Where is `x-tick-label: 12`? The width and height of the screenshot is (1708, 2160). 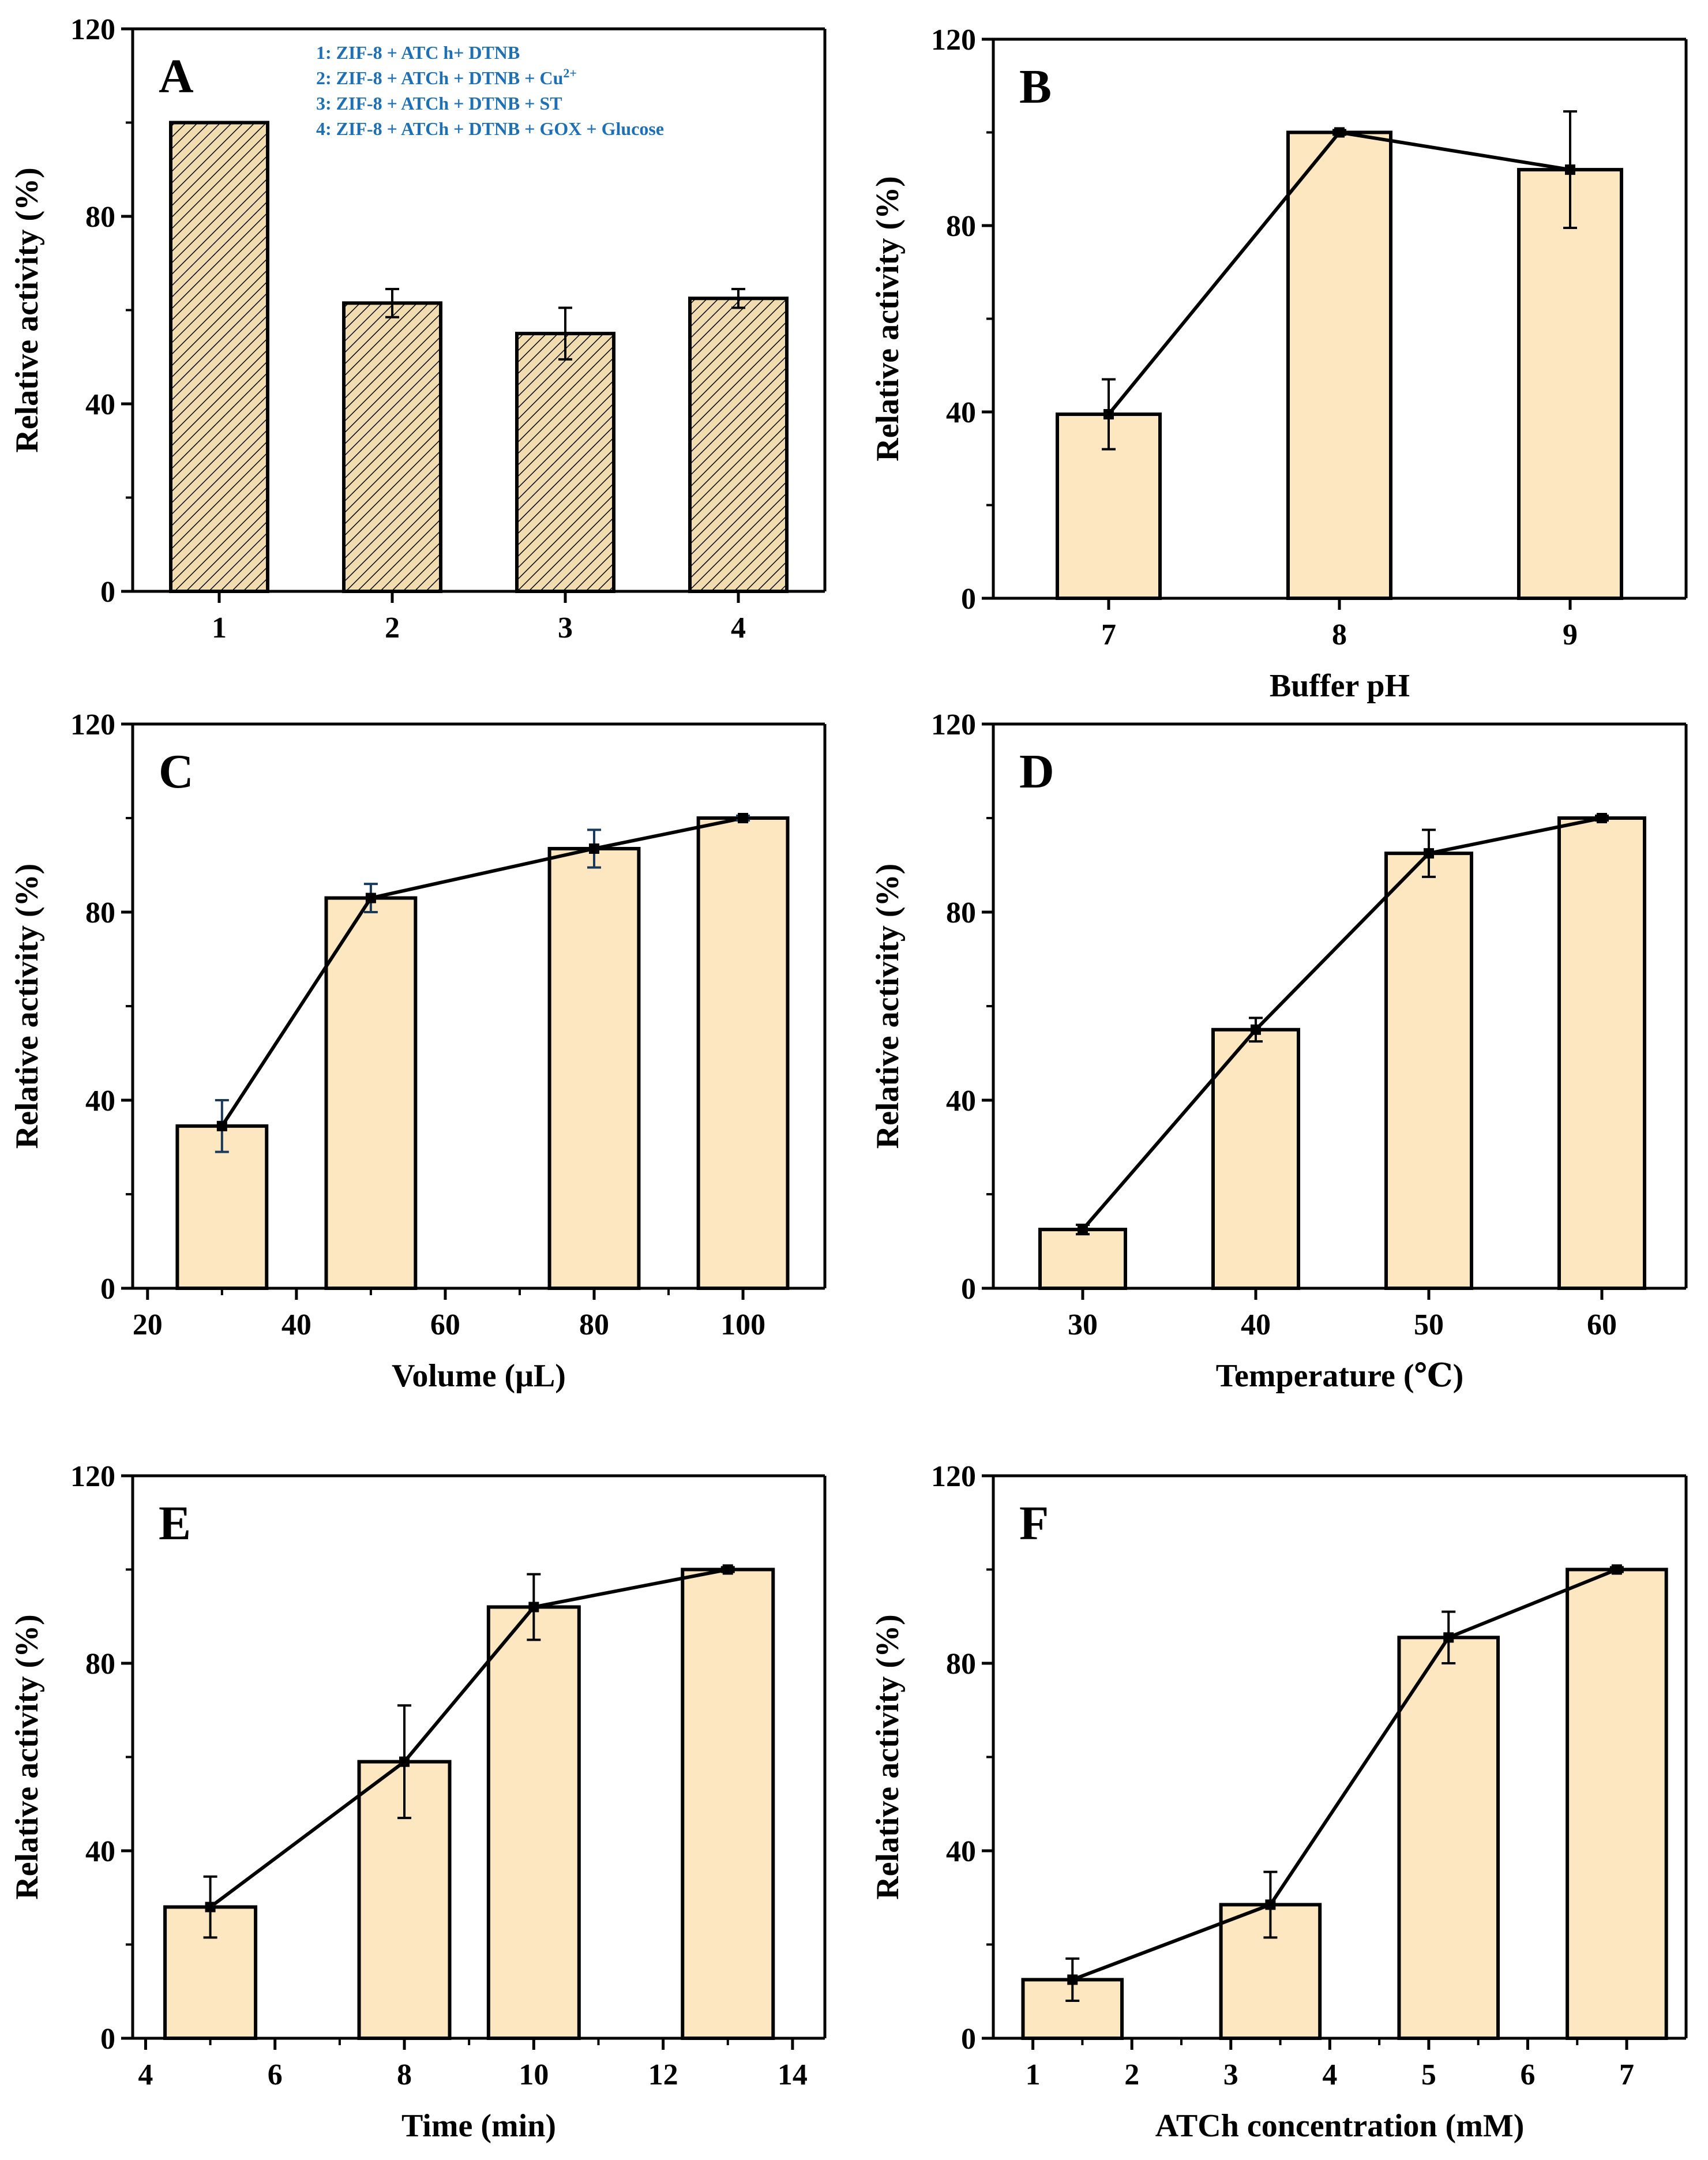 x-tick-label: 12 is located at coordinates (663, 2074).